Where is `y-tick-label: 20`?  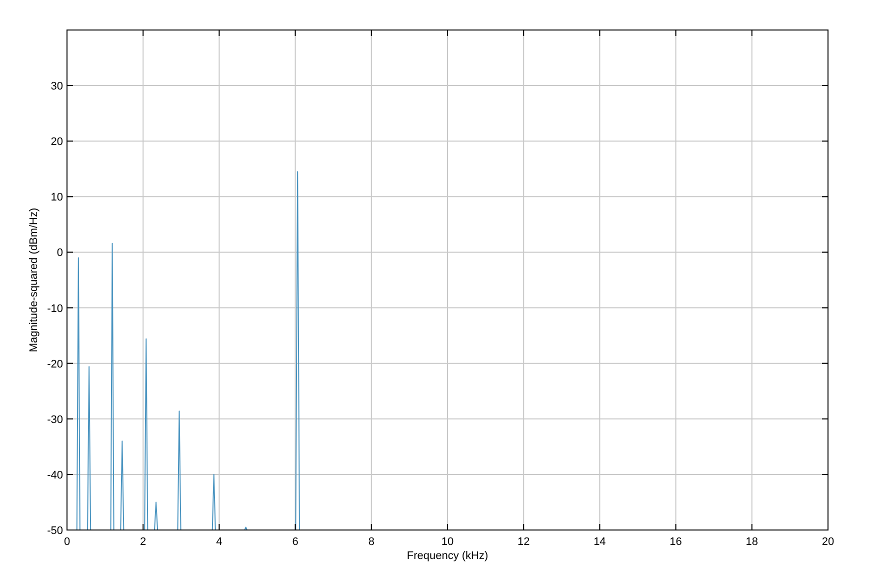
y-tick-label: 20 is located at coordinates (56, 142).